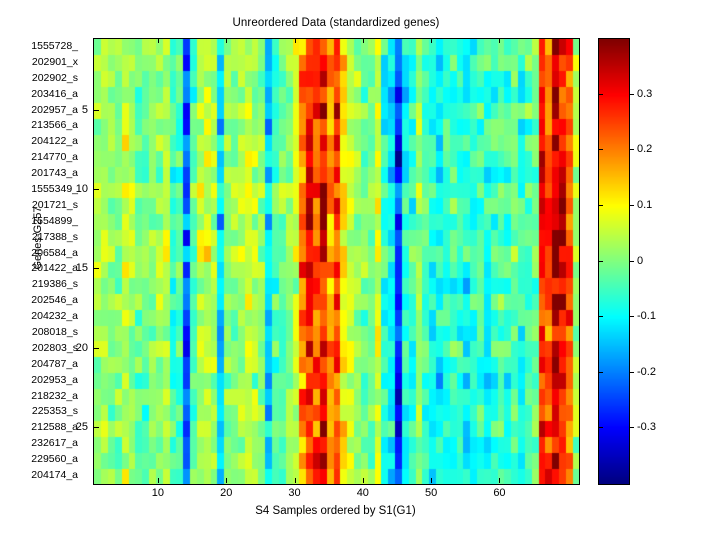  I want to click on y-axis-tick-label: 5, so click(84, 109).